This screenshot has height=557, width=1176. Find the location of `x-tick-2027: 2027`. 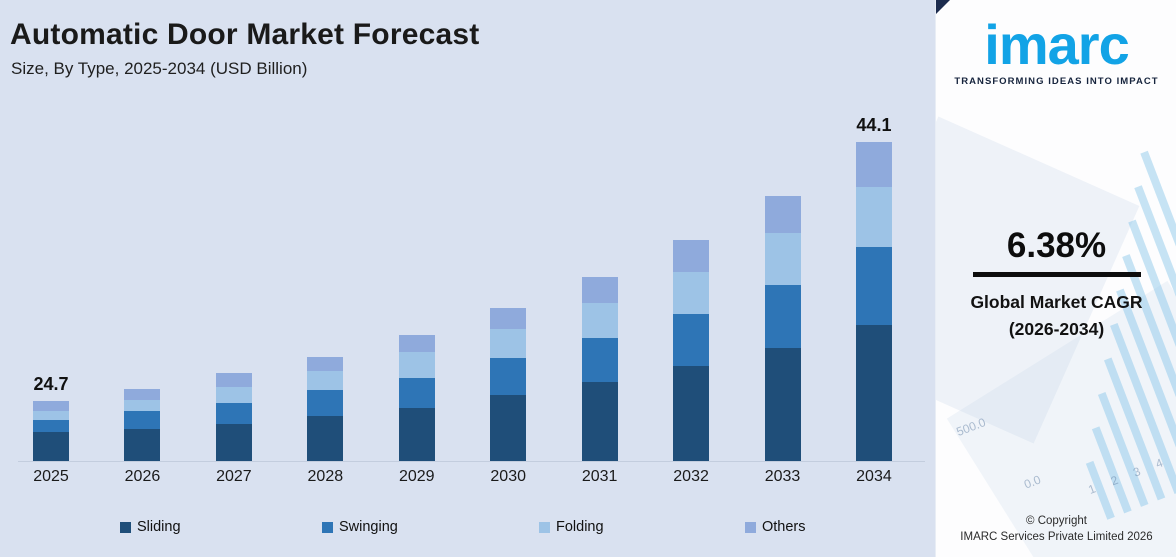

x-tick-2027: 2027 is located at coordinates (234, 476).